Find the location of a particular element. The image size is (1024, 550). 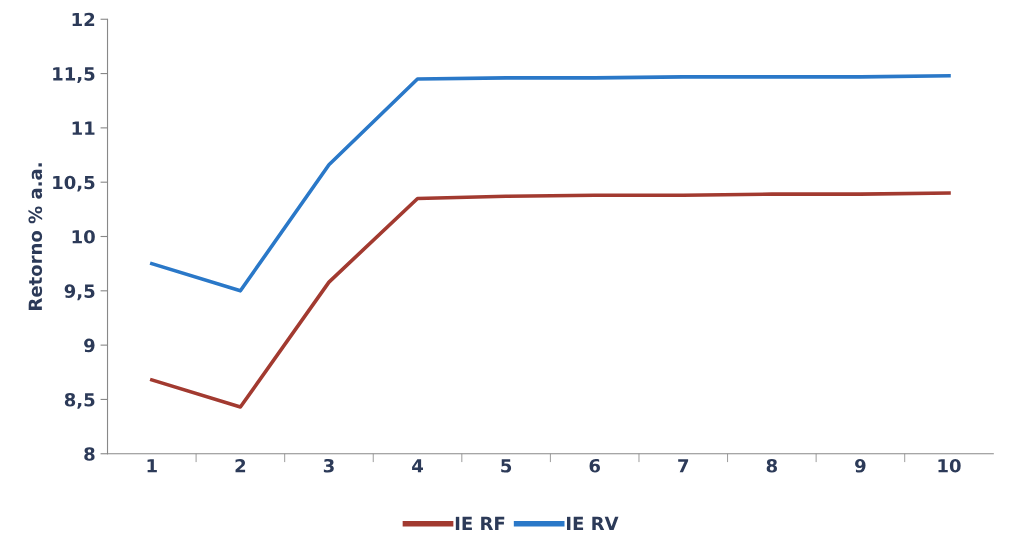

x-tick-label: 5 is located at coordinates (506, 466).